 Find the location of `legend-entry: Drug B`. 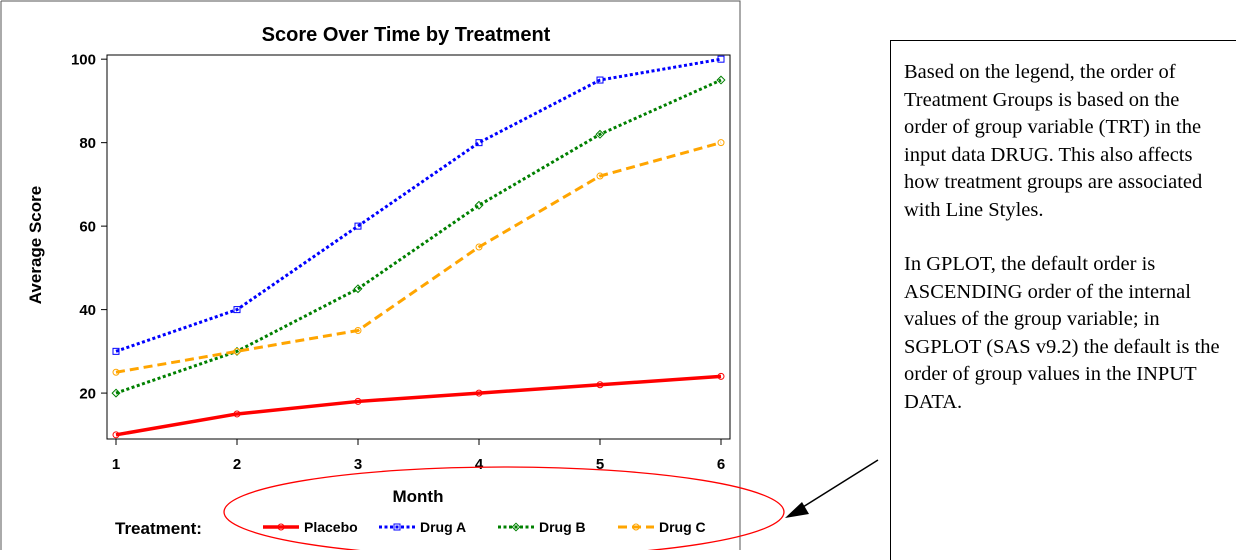

legend-entry: Drug B is located at coordinates (542, 527).